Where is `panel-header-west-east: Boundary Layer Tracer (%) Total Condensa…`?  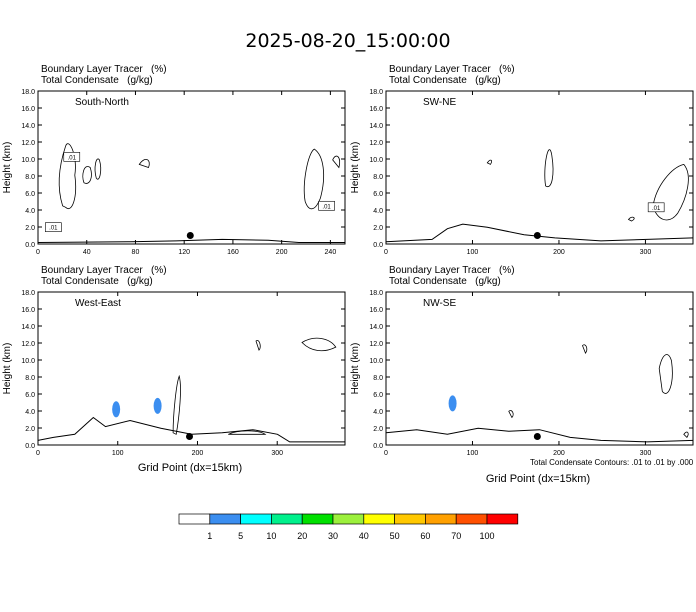 panel-header-west-east: Boundary Layer Tracer (%) Total Condensa… is located at coordinates (104, 276).